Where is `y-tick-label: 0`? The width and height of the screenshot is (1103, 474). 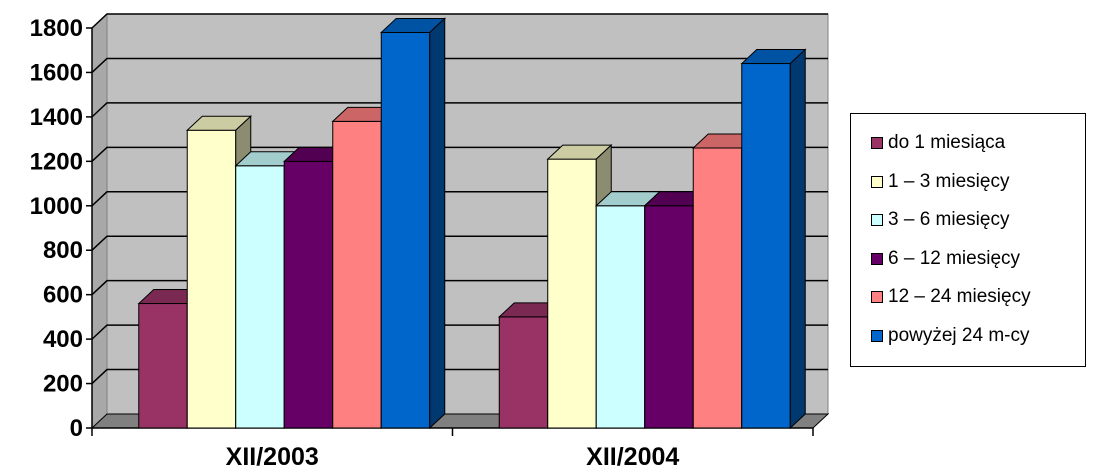
y-tick-label: 0 is located at coordinates (76, 428).